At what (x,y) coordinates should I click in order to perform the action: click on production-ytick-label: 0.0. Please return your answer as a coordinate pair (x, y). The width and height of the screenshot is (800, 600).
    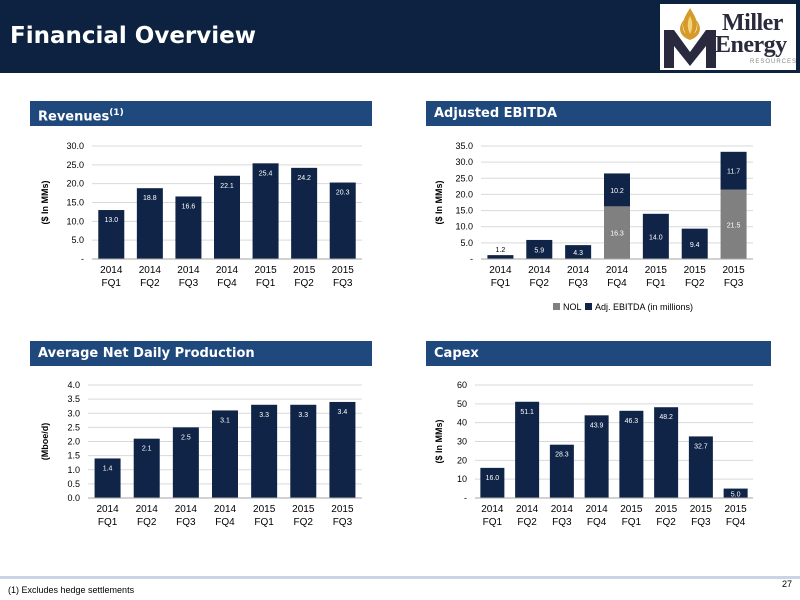
    Looking at the image, I should click on (73, 498).